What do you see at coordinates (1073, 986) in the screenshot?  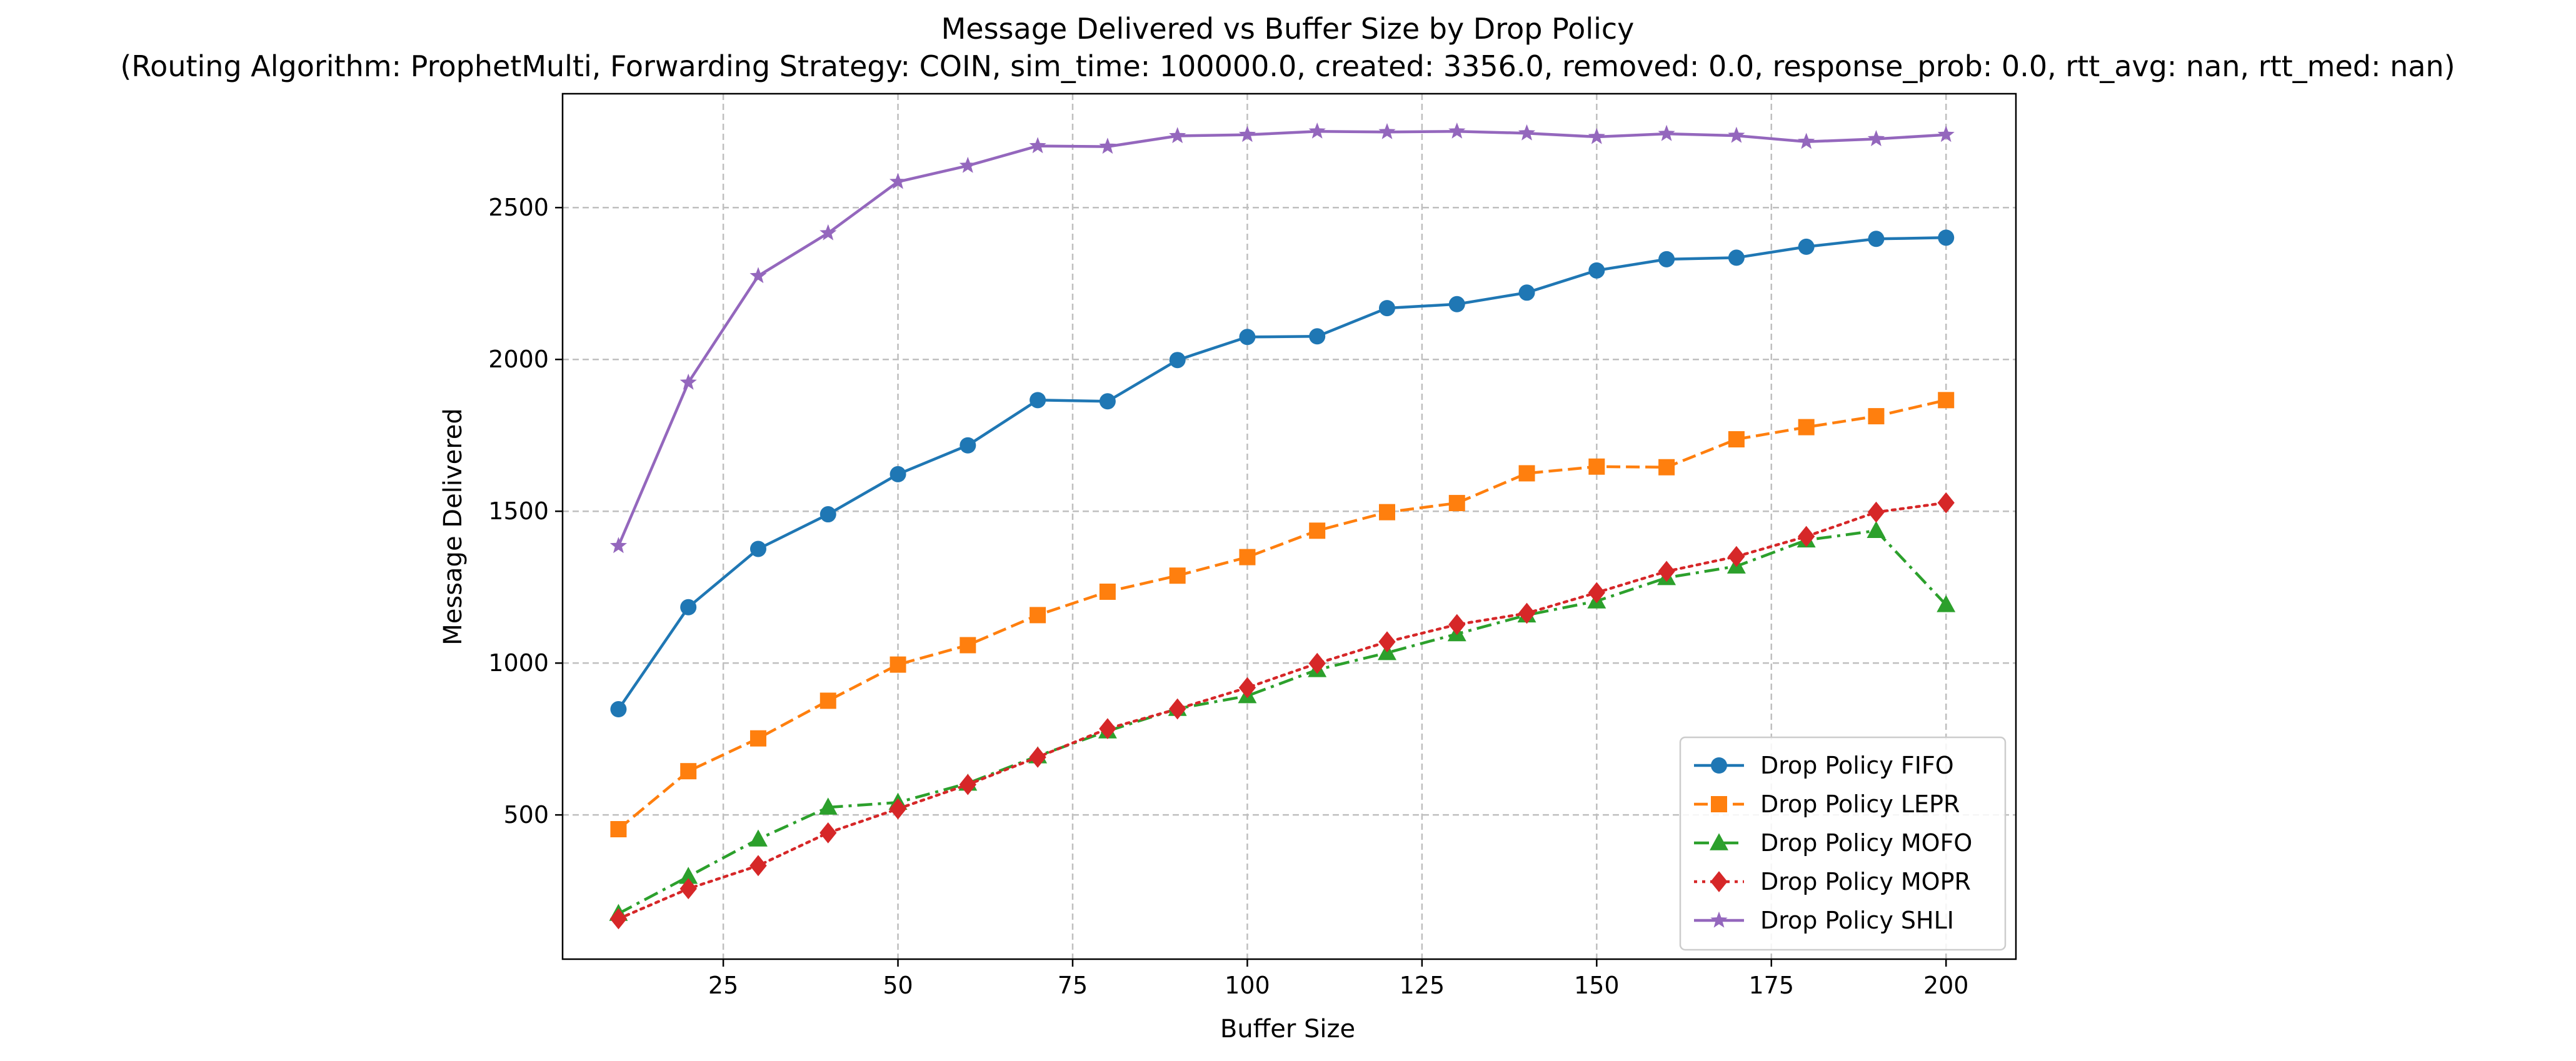 I see `x-tick-label: 75` at bounding box center [1073, 986].